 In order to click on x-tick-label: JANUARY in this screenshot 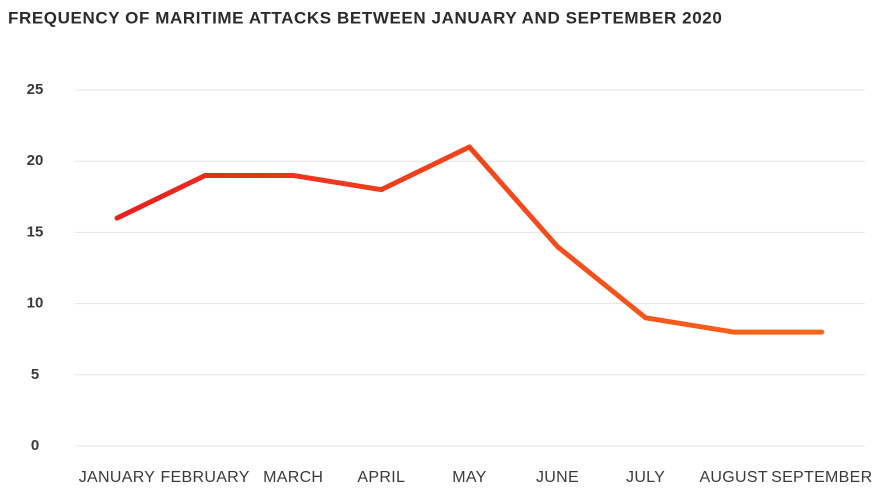, I will do `click(117, 477)`.